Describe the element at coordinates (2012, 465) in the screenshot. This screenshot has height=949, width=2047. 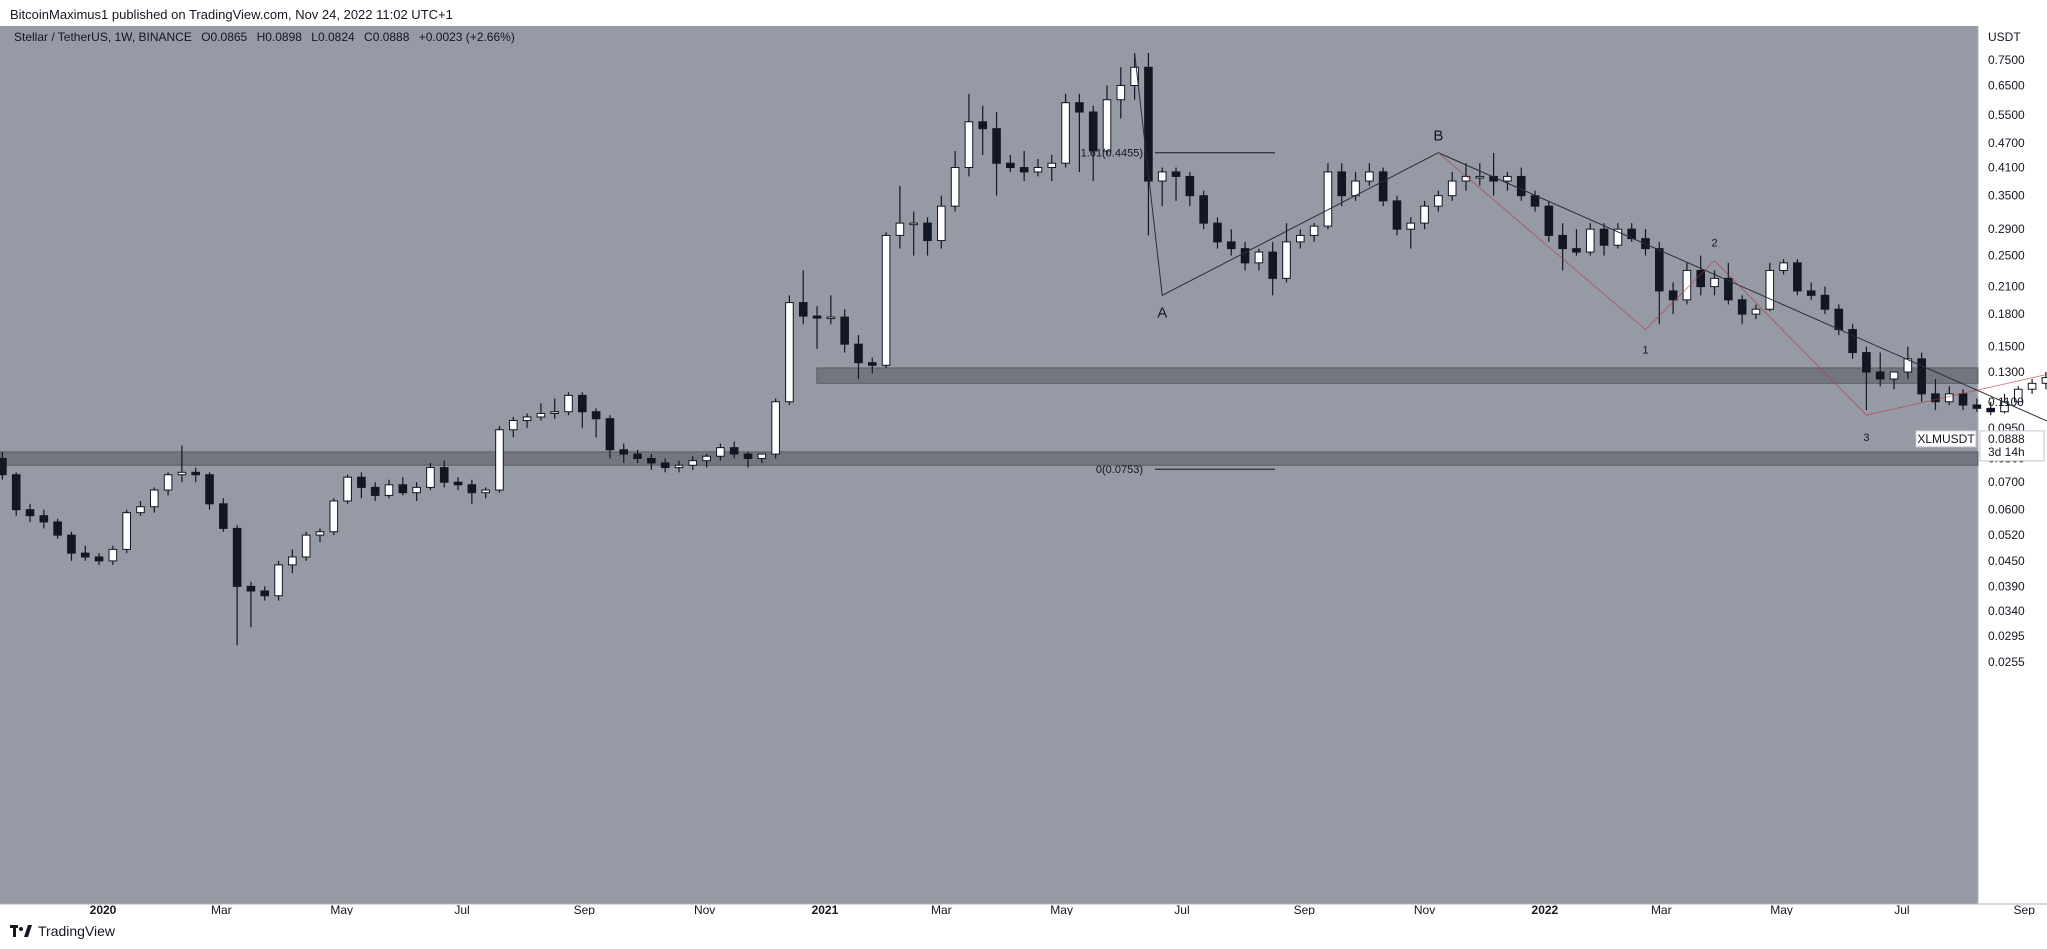
I see `price-axis-panel` at that location.